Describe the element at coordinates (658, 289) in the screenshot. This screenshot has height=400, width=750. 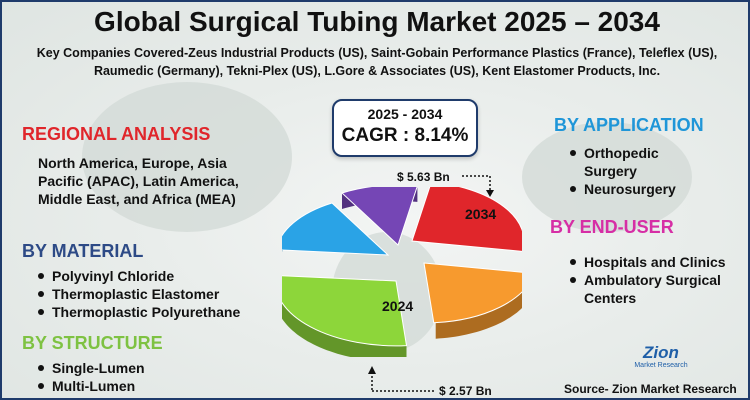
I see `end-user-item: Ambulatory Surgical Centers` at that location.